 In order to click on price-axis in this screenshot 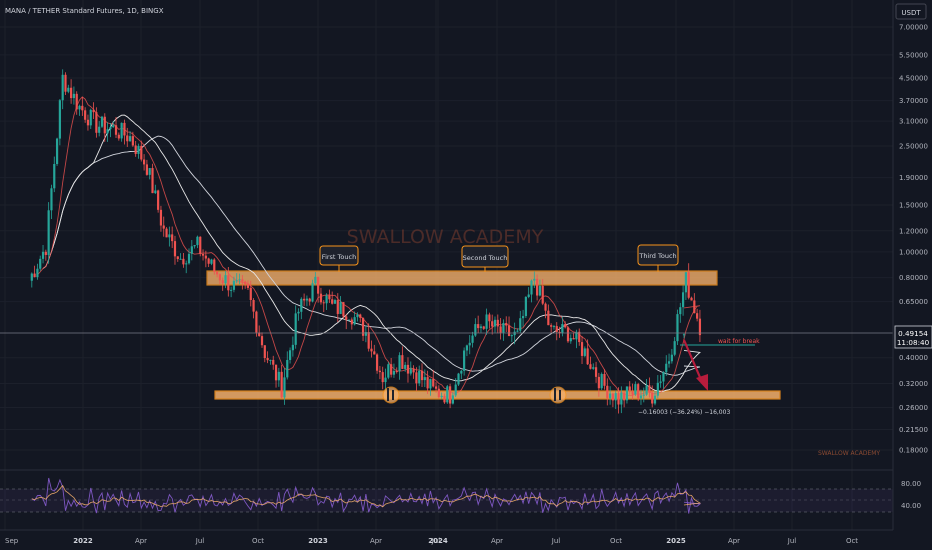, I will do `click(912, 275)`.